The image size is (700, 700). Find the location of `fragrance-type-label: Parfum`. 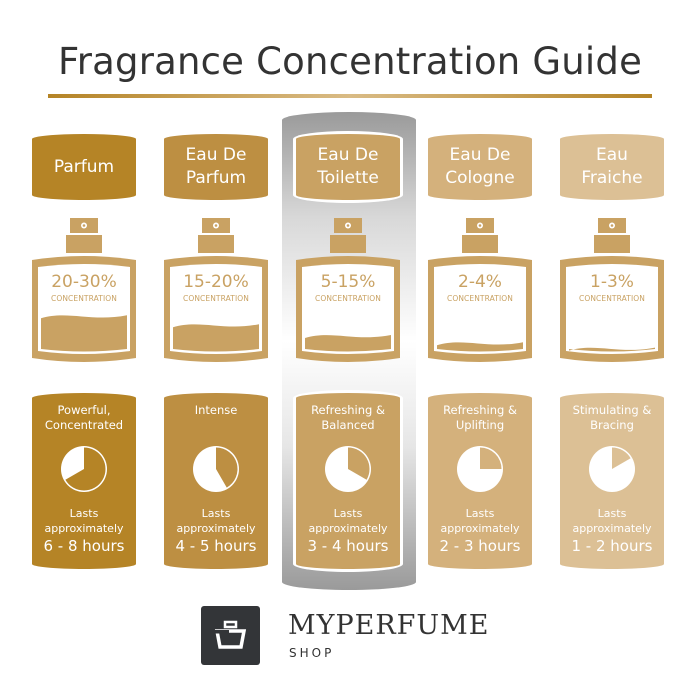

fragrance-type-label: Parfum is located at coordinates (84, 167).